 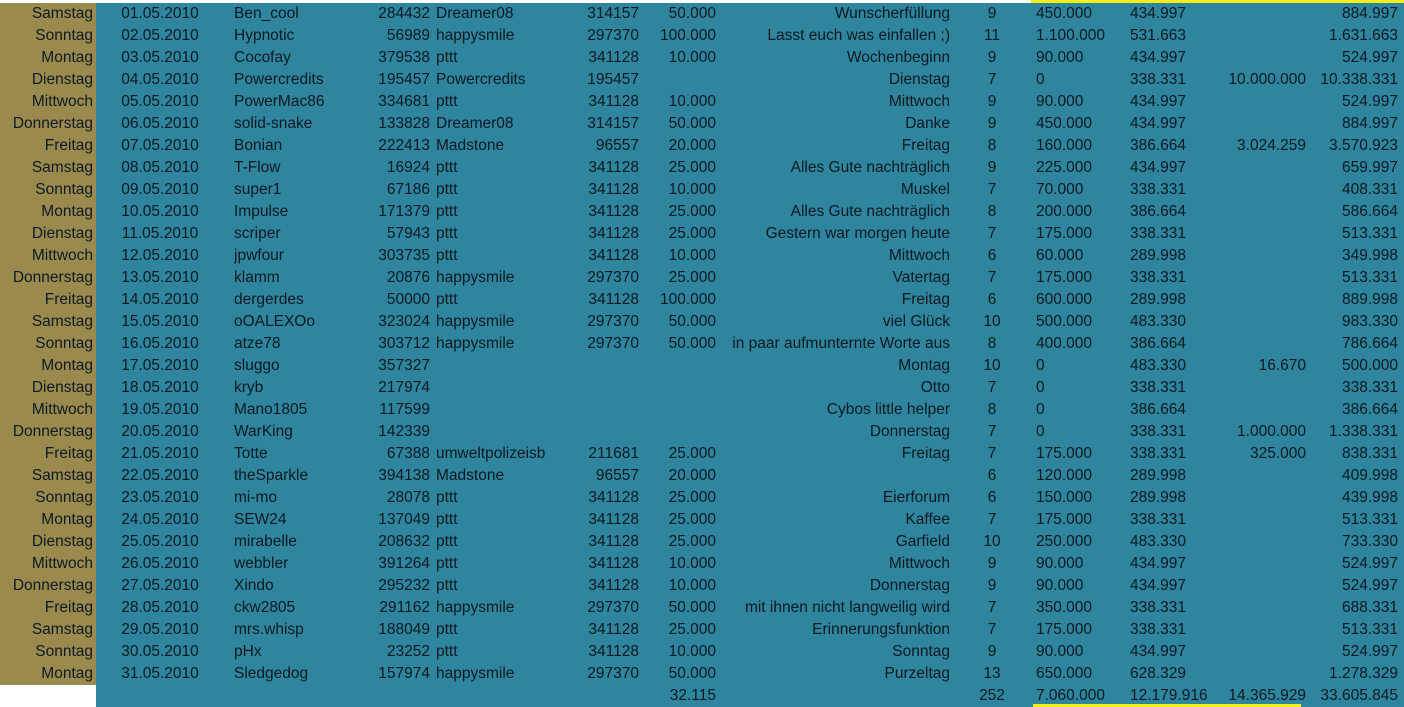 What do you see at coordinates (617, 145) in the screenshot?
I see `cell-partner-id: 96557` at bounding box center [617, 145].